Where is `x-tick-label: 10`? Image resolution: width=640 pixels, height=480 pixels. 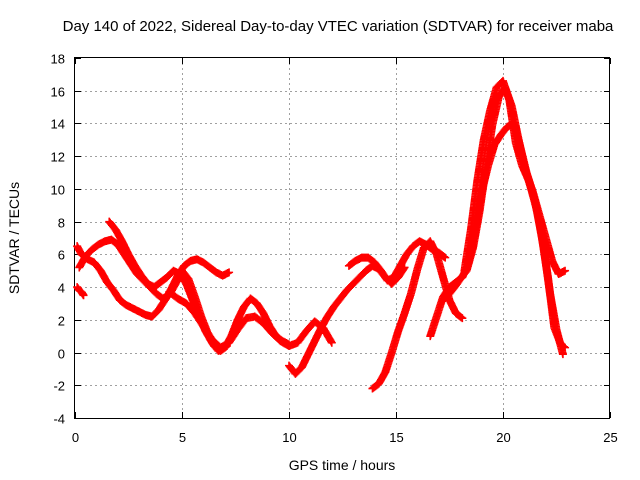 x-tick-label: 10 is located at coordinates (289, 437).